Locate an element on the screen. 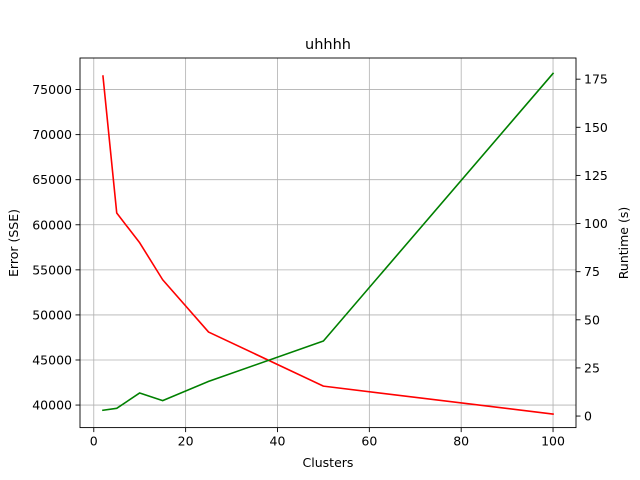  y-axis-label-left: Error (SSE) is located at coordinates (13, 243).